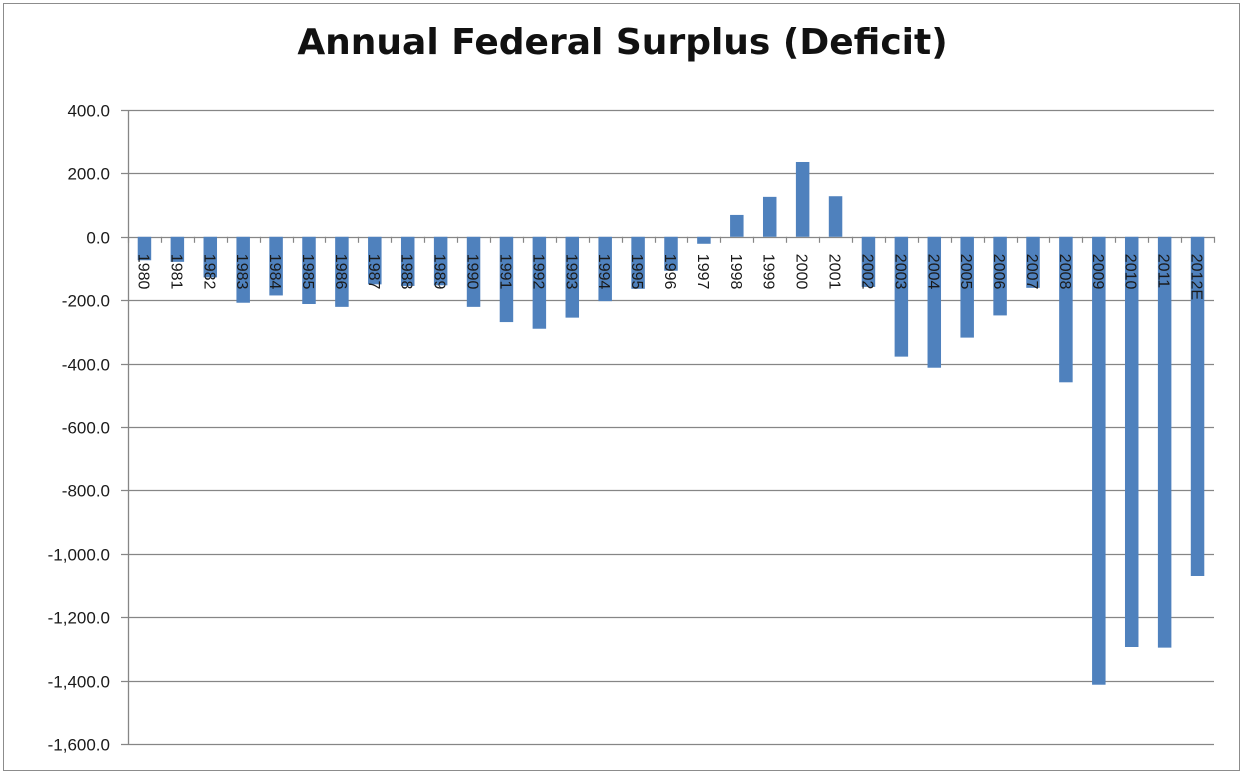 This screenshot has height=776, width=1245. I want to click on x-category-label: 2005, so click(965, 272).